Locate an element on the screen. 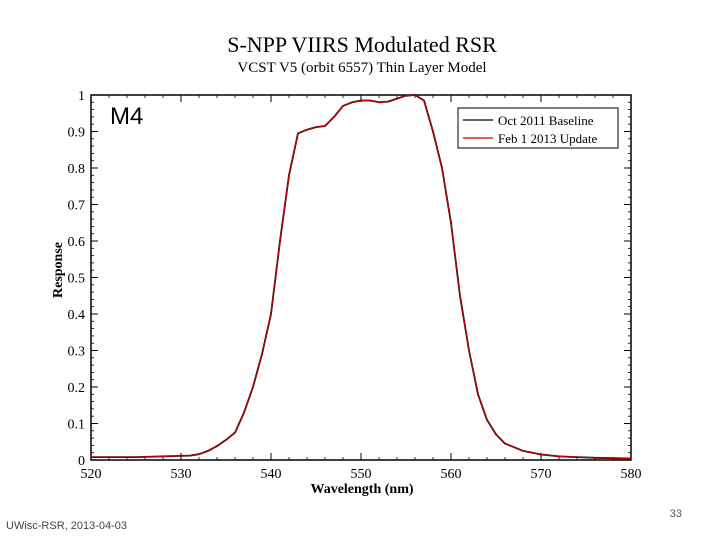 The width and height of the screenshot is (720, 540). legend-label-update: Feb 1 2013 Update is located at coordinates (548, 138).